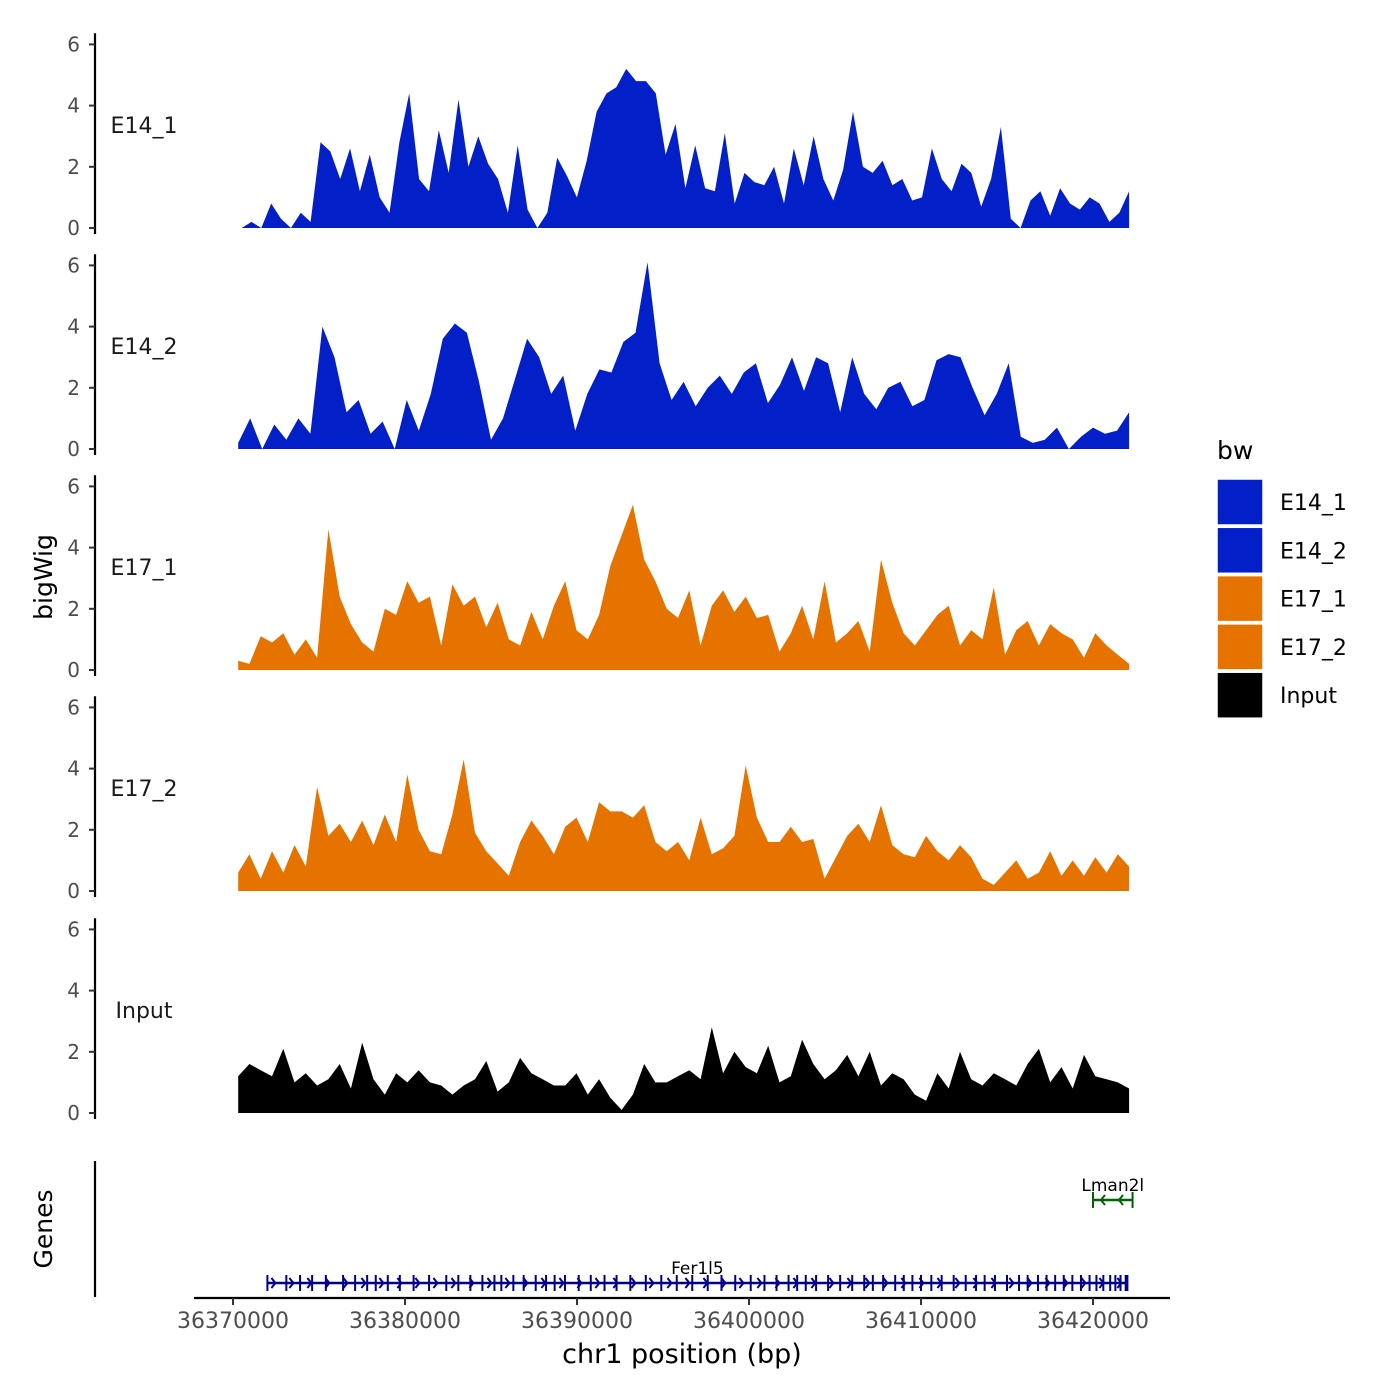 Image resolution: width=1400 pixels, height=1400 pixels. Describe the element at coordinates (577, 1321) in the screenshot. I see `x-tick-label: 36390000` at that location.